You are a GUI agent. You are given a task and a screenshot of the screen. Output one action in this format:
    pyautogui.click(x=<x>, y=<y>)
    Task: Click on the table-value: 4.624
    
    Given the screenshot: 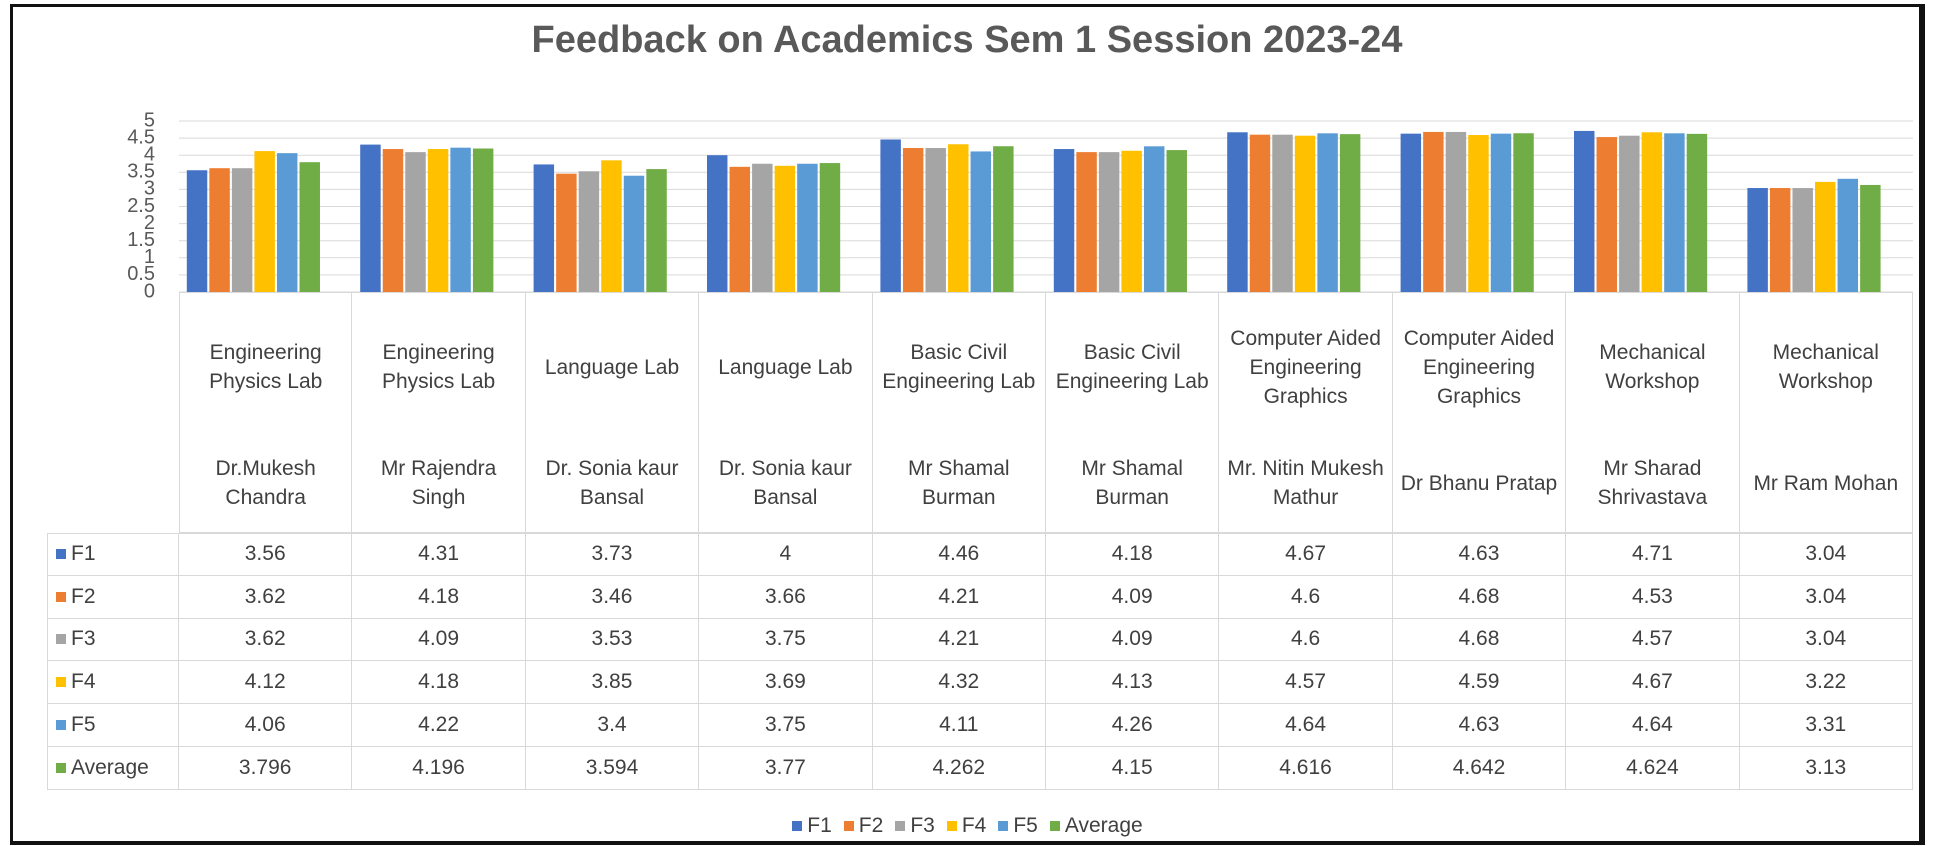 What is the action you would take?
    pyautogui.click(x=1653, y=768)
    